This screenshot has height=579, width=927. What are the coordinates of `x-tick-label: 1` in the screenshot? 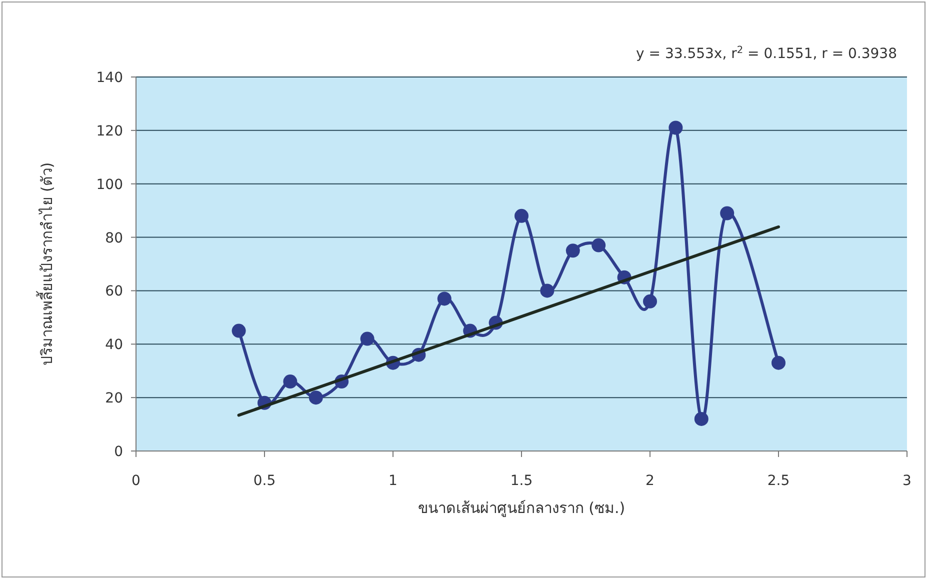 It's located at (393, 481).